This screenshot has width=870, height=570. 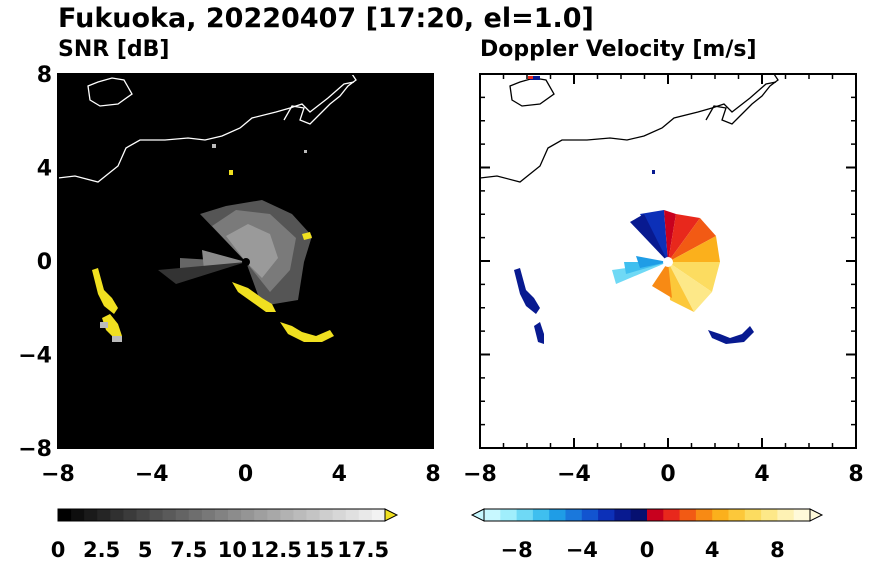 What do you see at coordinates (225, 535) in the screenshot?
I see `snr-colorbar: 0 2.5 5 7.5 10 12.5 15 17.5` at bounding box center [225, 535].